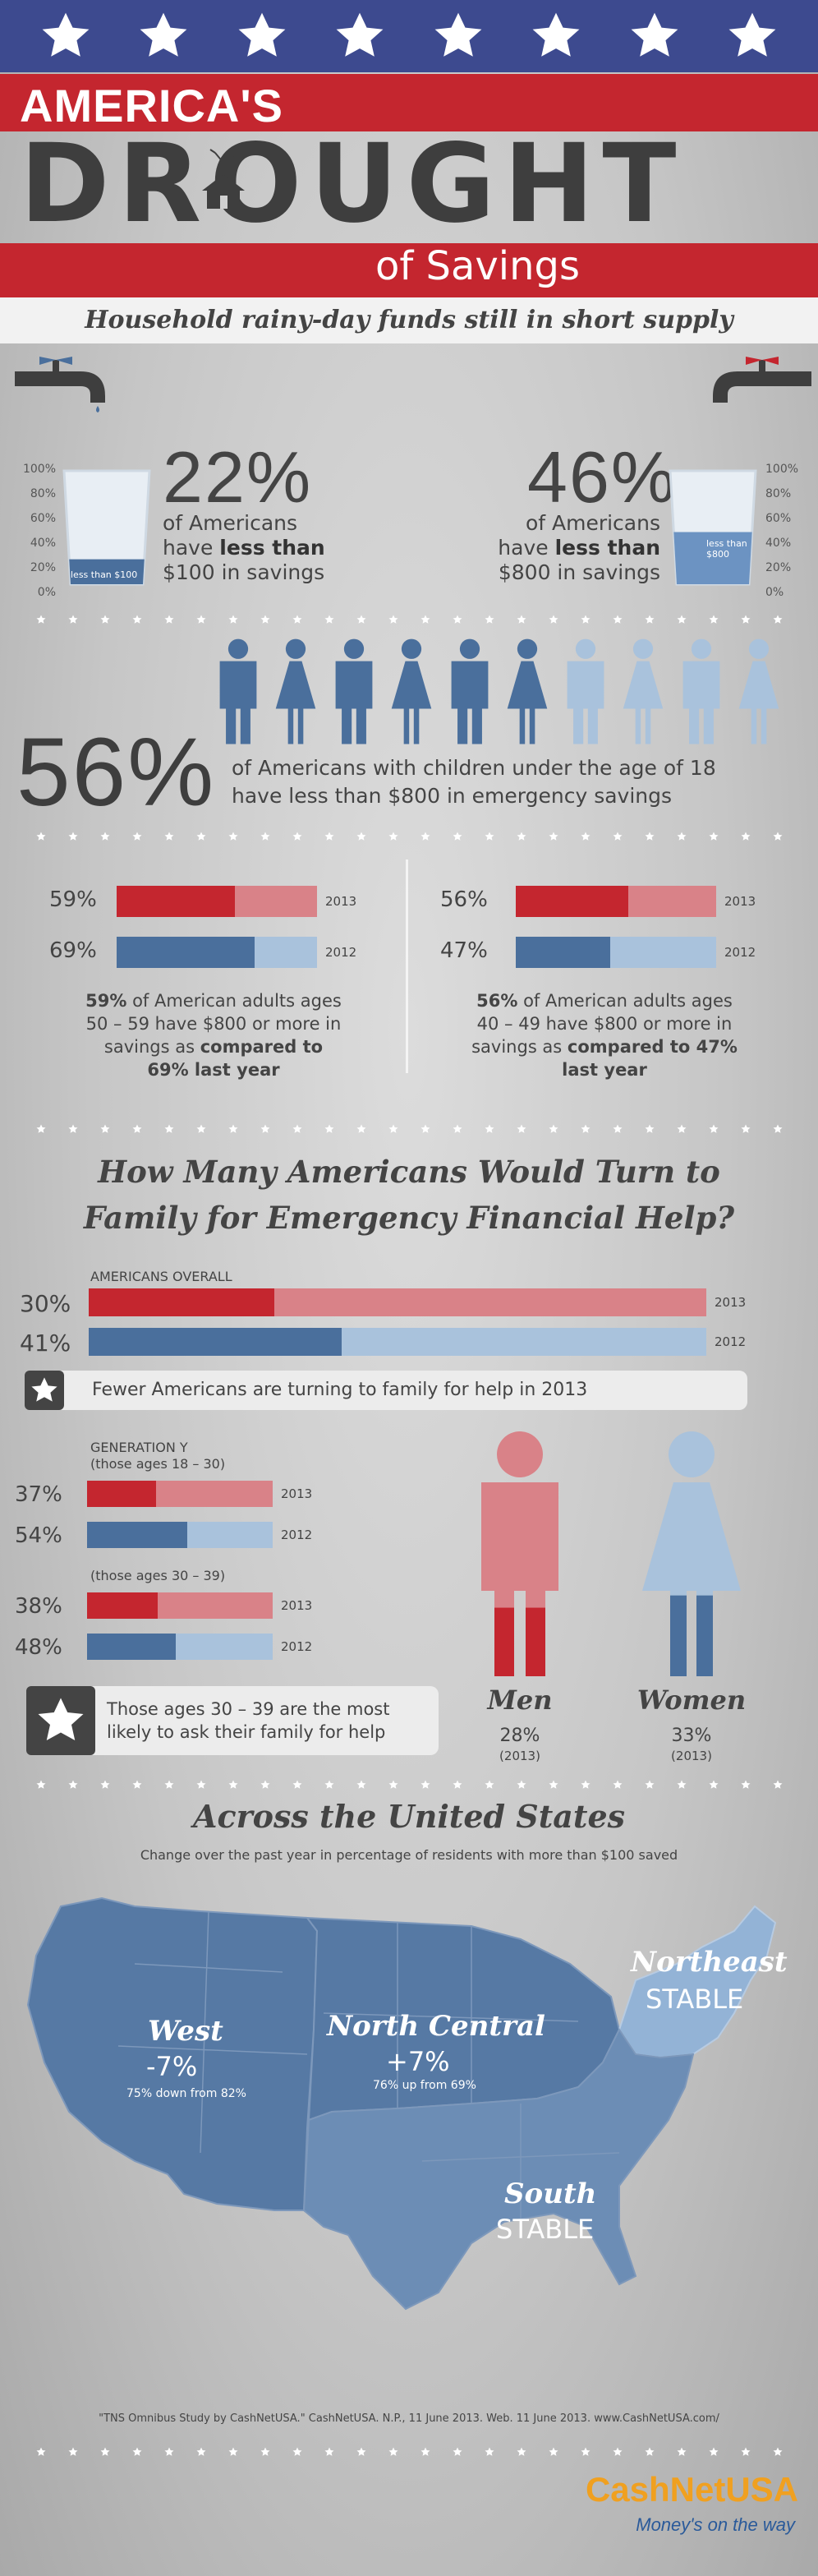 This screenshot has width=818, height=2576. What do you see at coordinates (774, 592) in the screenshot?
I see `scale-tick: 0%` at bounding box center [774, 592].